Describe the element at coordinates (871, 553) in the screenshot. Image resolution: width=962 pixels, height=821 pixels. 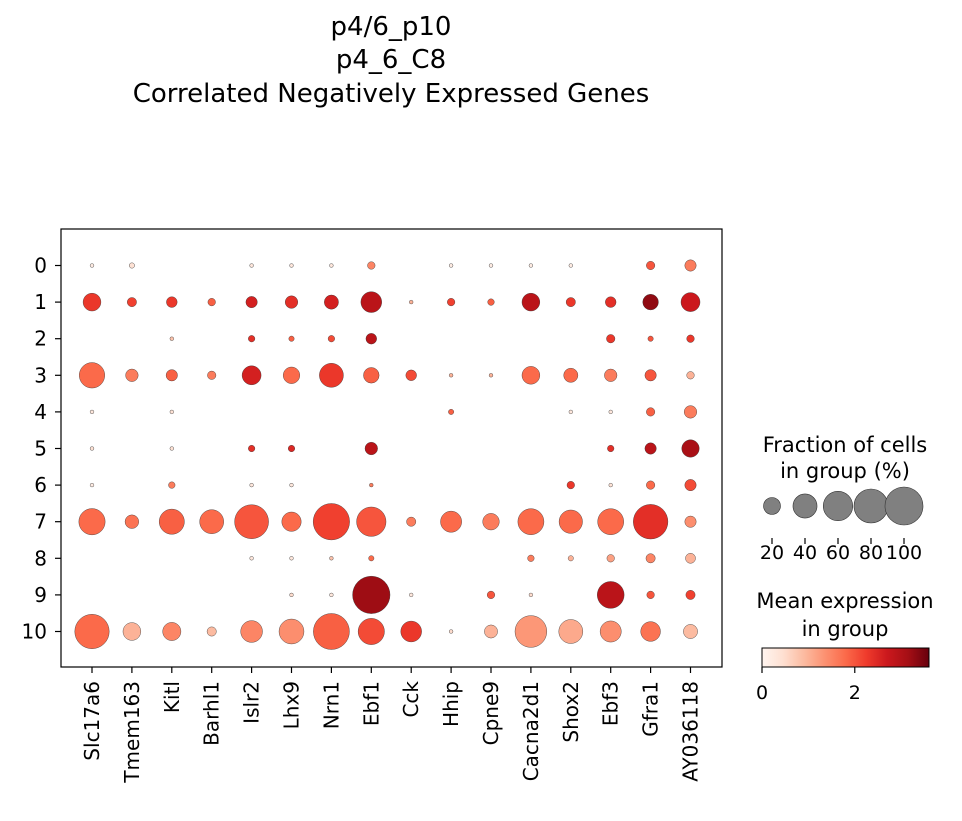
I see `size-legend-tick-label: 80` at that location.